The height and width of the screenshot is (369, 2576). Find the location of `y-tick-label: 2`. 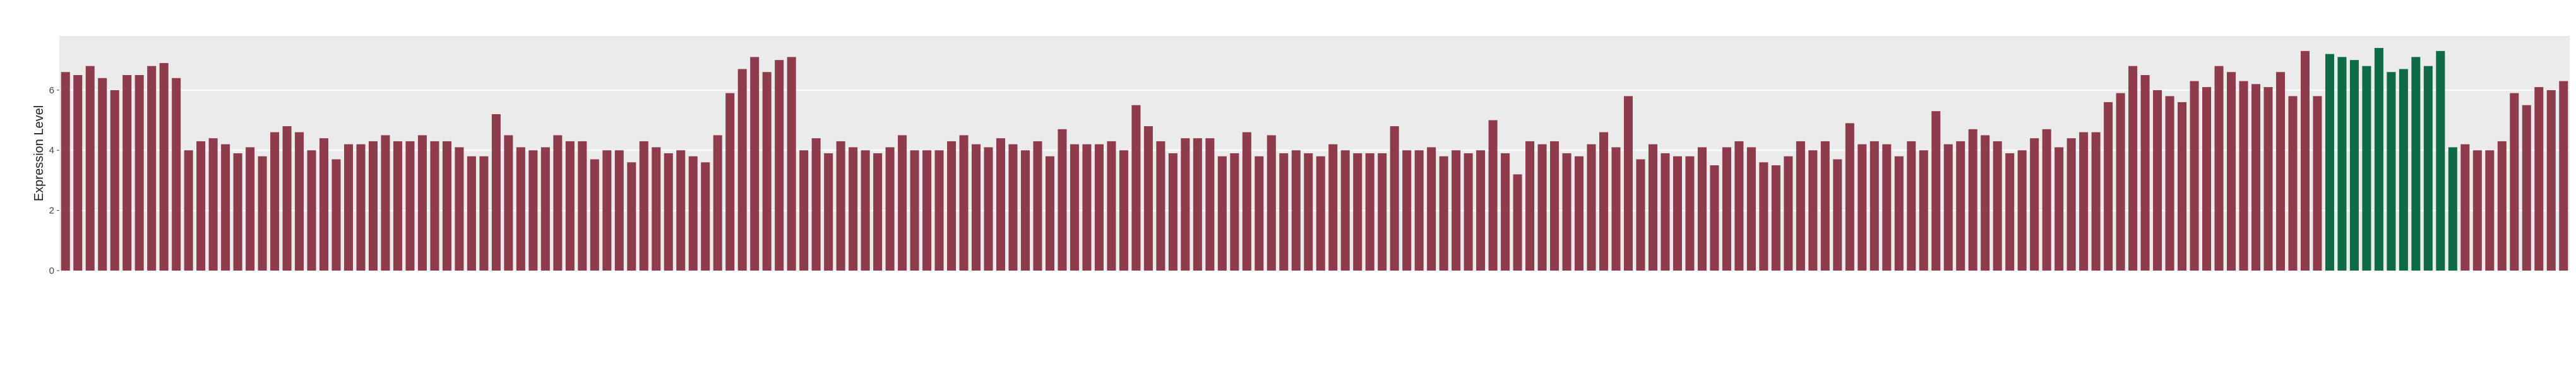

y-tick-label: 2 is located at coordinates (51, 211).